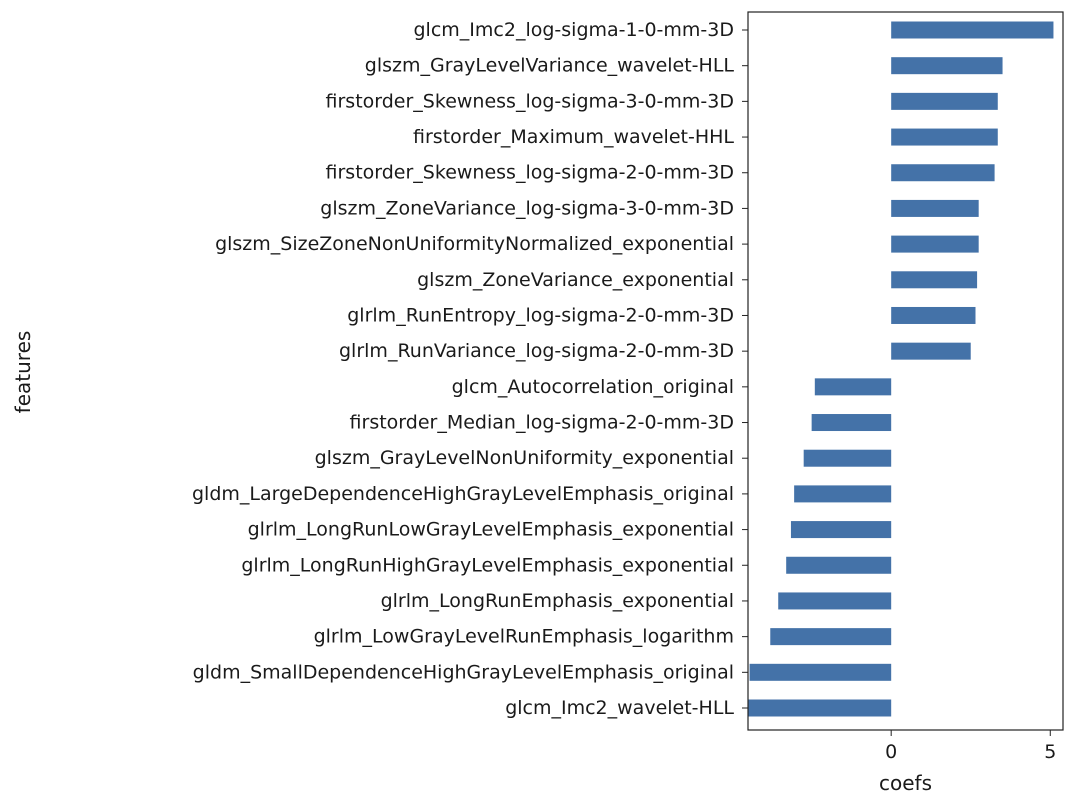  What do you see at coordinates (891, 752) in the screenshot?
I see `x-tick-label-0: 0` at bounding box center [891, 752].